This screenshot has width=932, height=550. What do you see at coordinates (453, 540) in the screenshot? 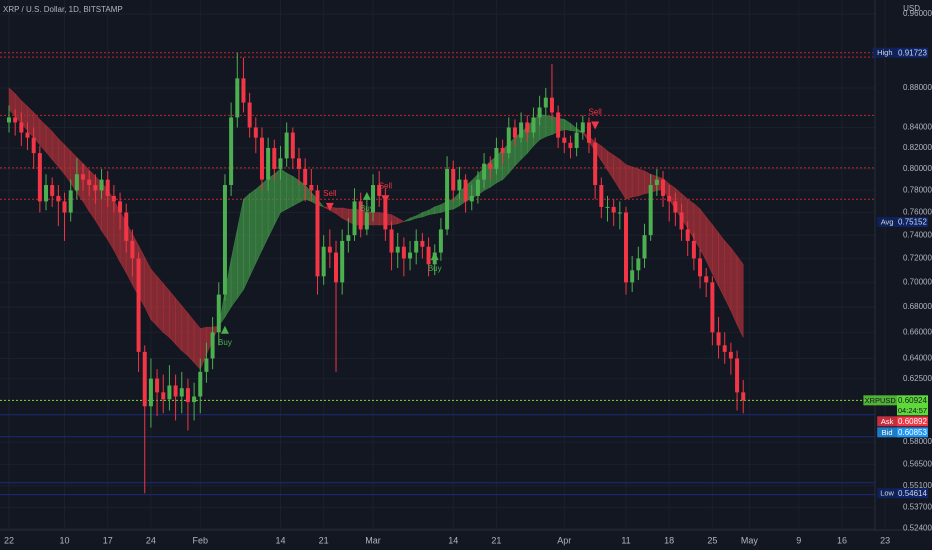
I see `x-tick-label: 14` at bounding box center [453, 540].